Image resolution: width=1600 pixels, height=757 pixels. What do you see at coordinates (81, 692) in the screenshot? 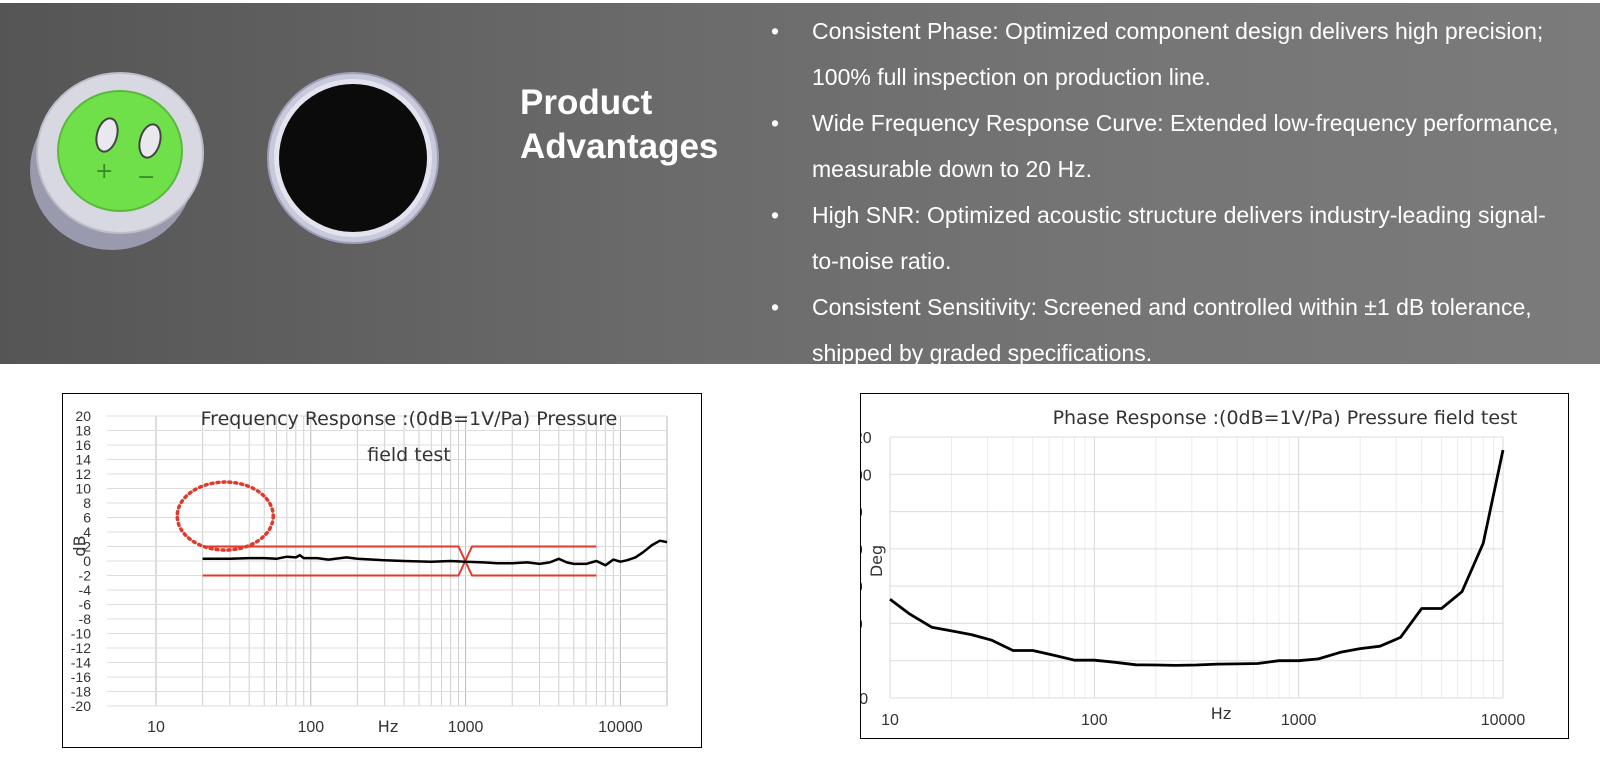
I see `y-tick-label: -18` at bounding box center [81, 692].